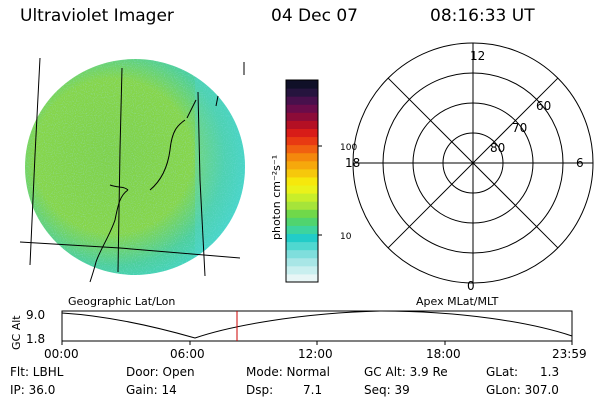 The height and width of the screenshot is (400, 600). I want to click on timeline-x-label-1800: 18:00, so click(443, 354).